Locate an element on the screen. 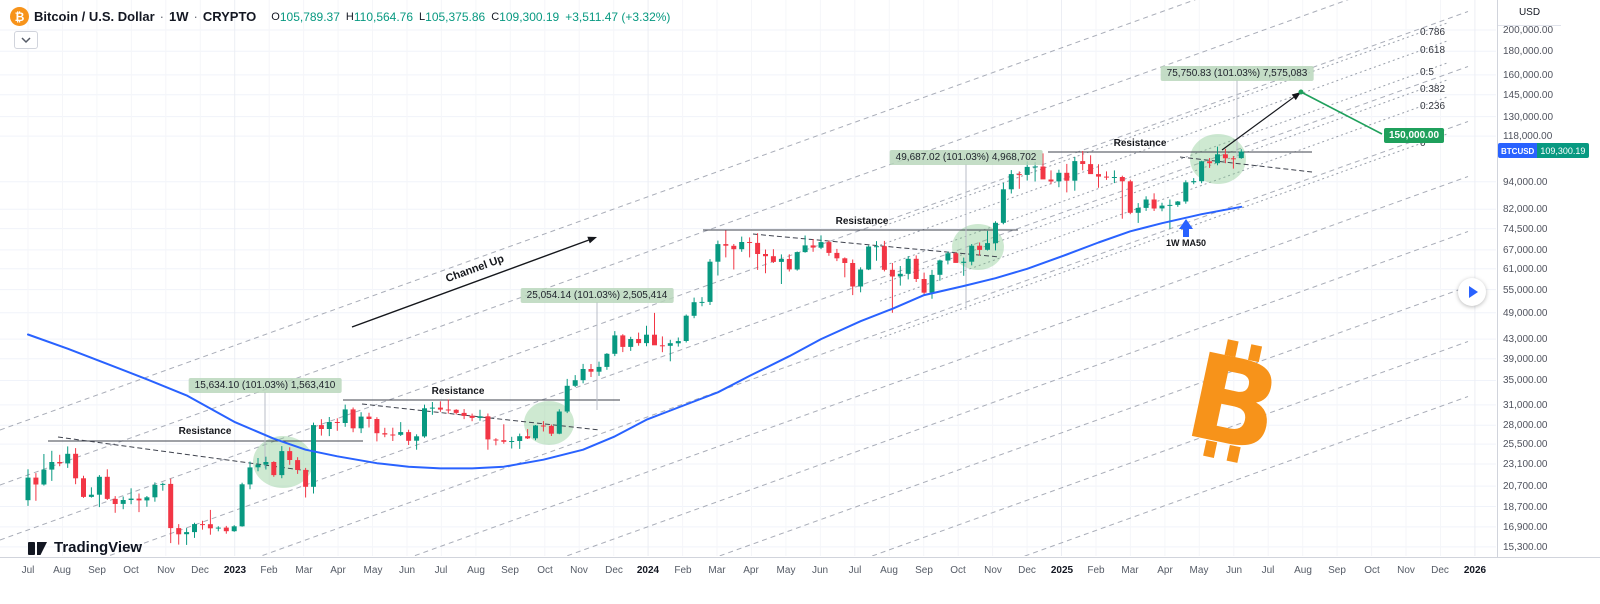  time-axis-year: 2023 is located at coordinates (235, 570).